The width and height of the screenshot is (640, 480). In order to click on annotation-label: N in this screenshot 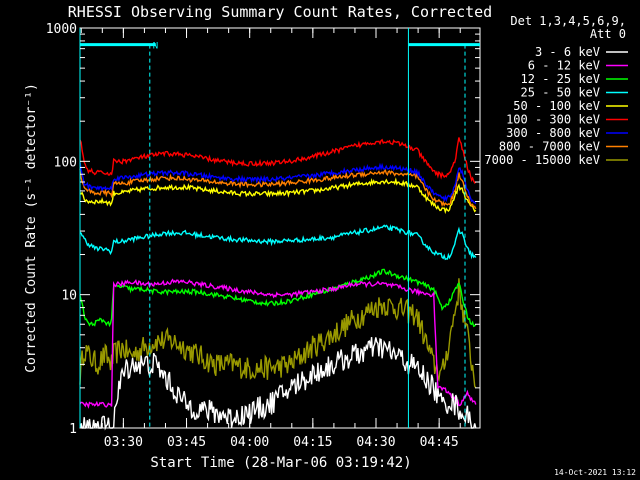, I will do `click(155, 47)`.